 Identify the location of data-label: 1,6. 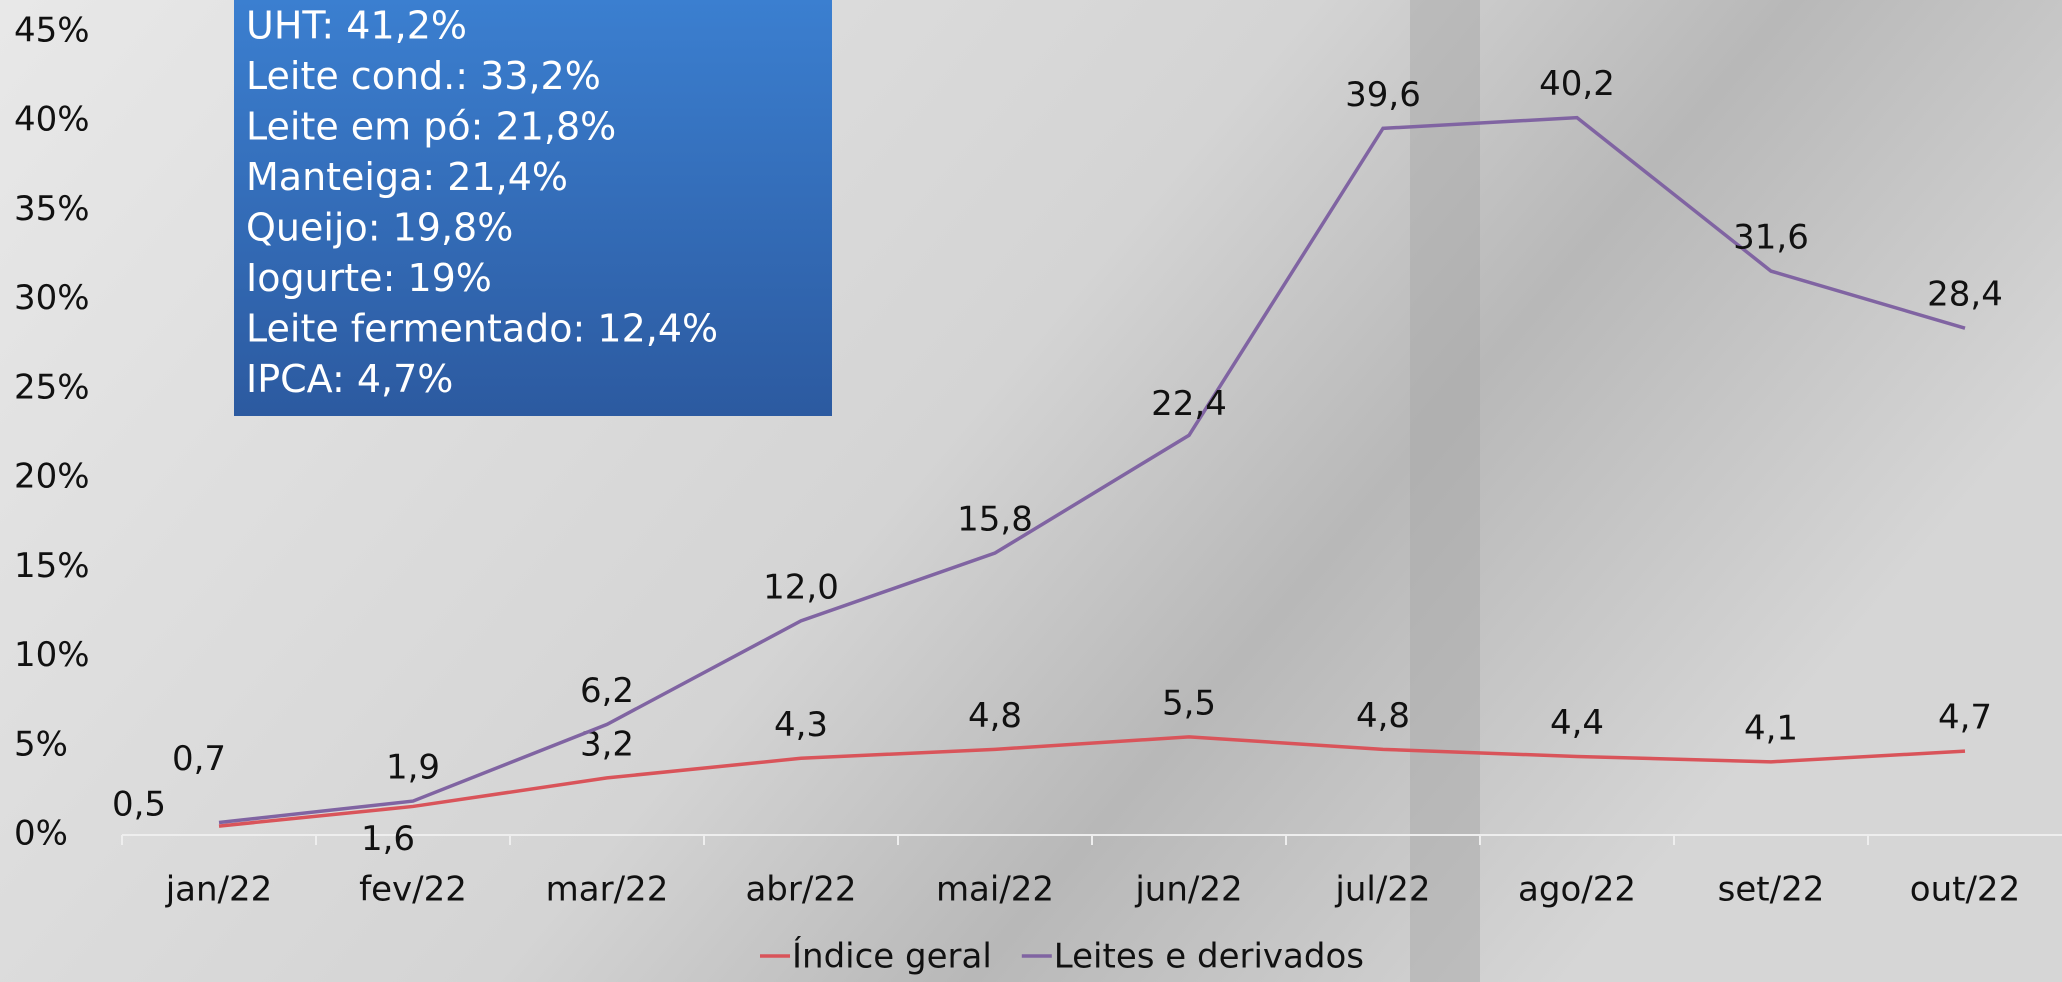
(388, 839).